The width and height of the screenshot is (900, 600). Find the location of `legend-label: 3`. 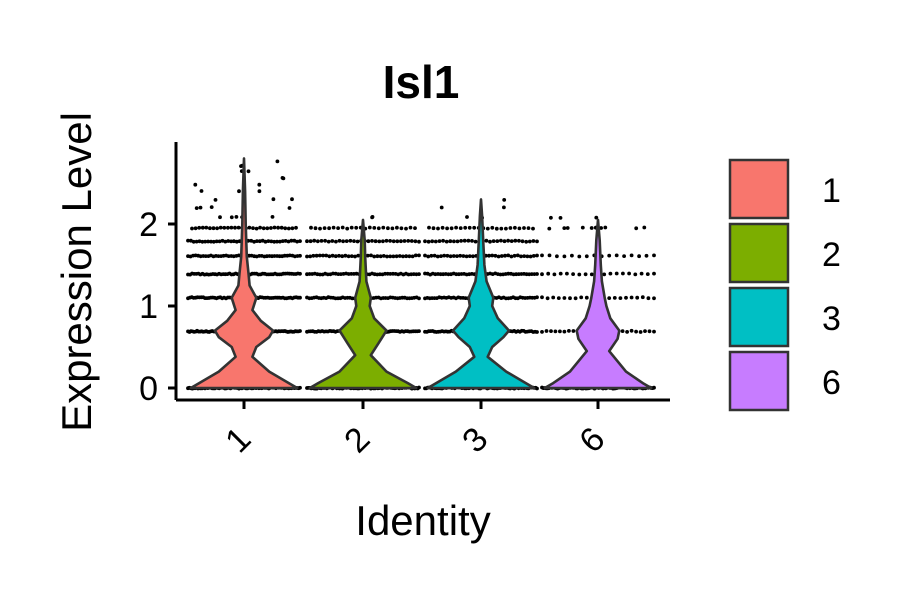

legend-label: 3 is located at coordinates (831, 319).